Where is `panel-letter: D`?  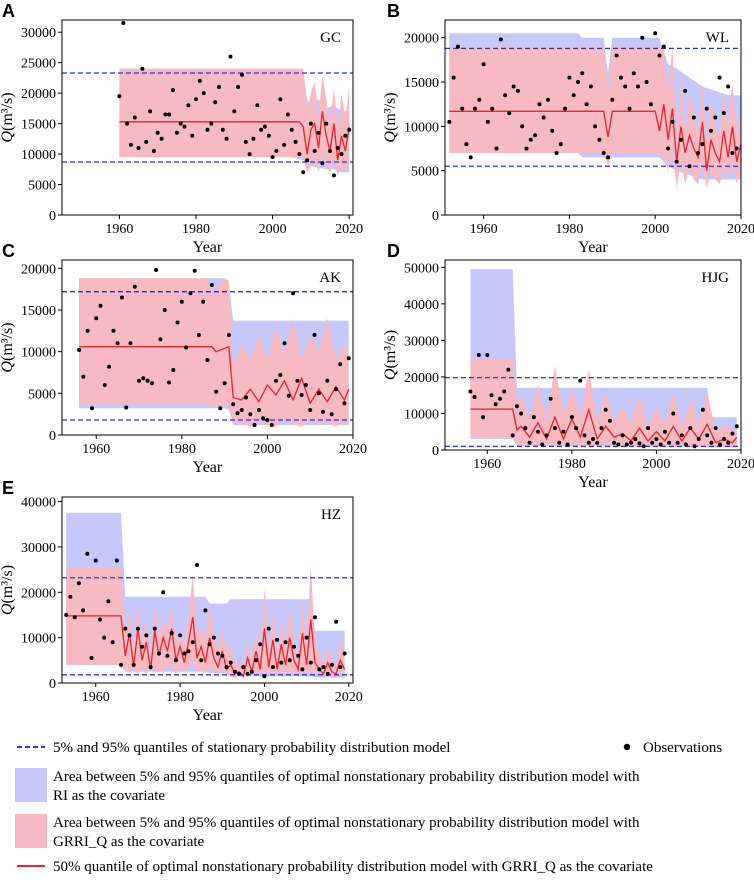
panel-letter: D is located at coordinates (393, 251).